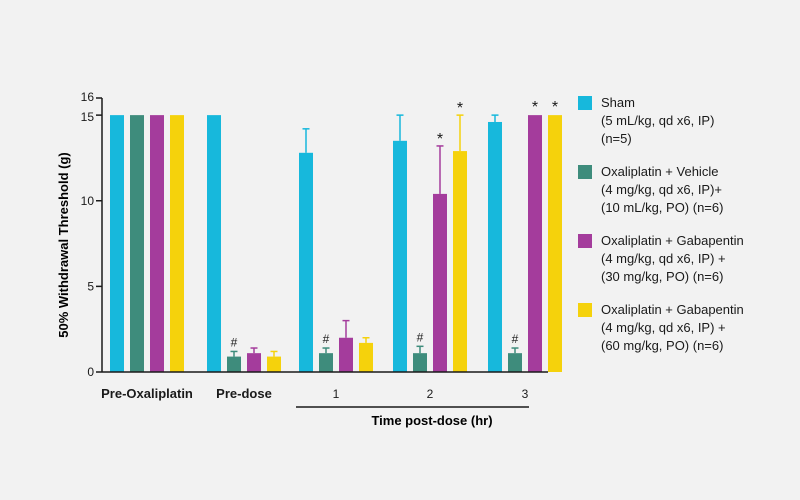 The image size is (800, 500). I want to click on x-axis-label: Time post-dose (hr), so click(431, 420).